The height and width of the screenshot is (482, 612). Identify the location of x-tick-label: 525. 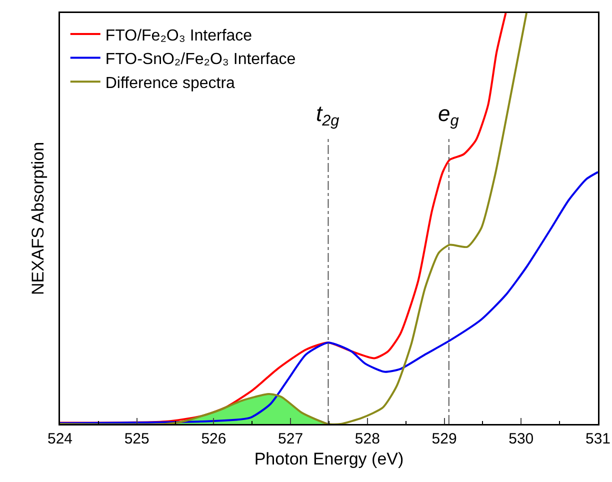
(137, 439).